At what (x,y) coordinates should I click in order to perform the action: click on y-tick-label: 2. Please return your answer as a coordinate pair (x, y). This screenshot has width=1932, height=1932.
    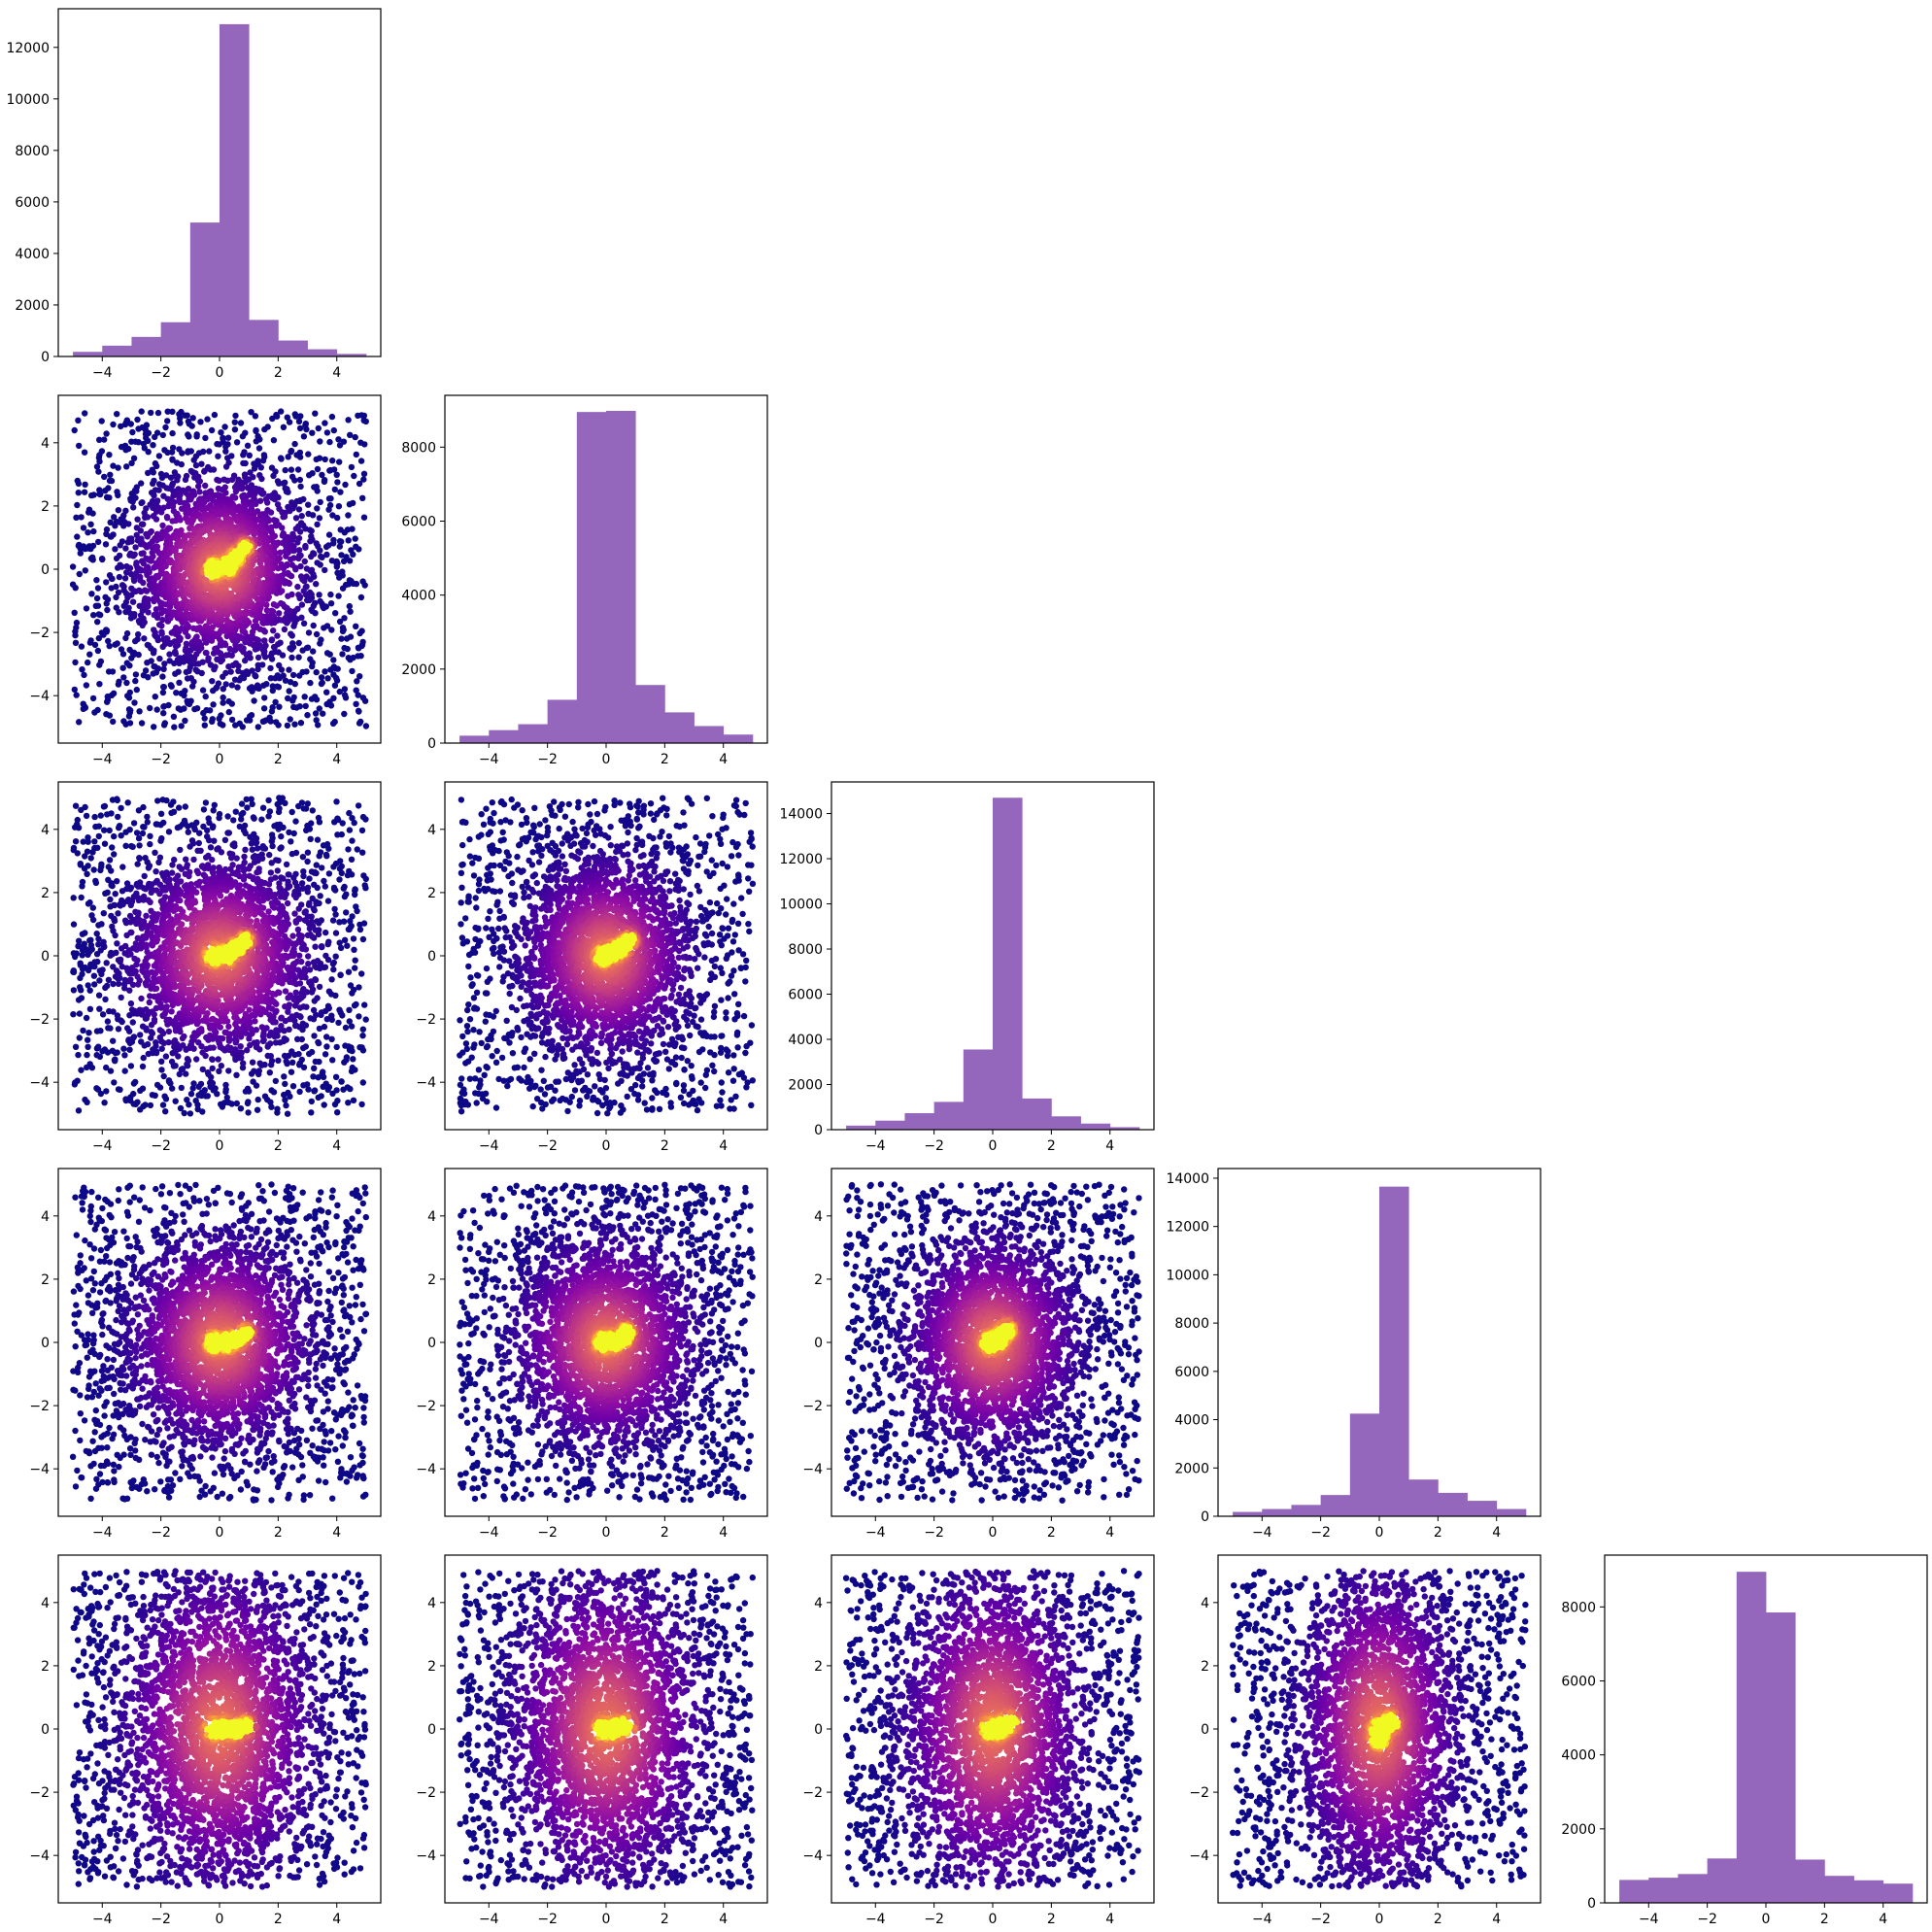
    Looking at the image, I should click on (45, 507).